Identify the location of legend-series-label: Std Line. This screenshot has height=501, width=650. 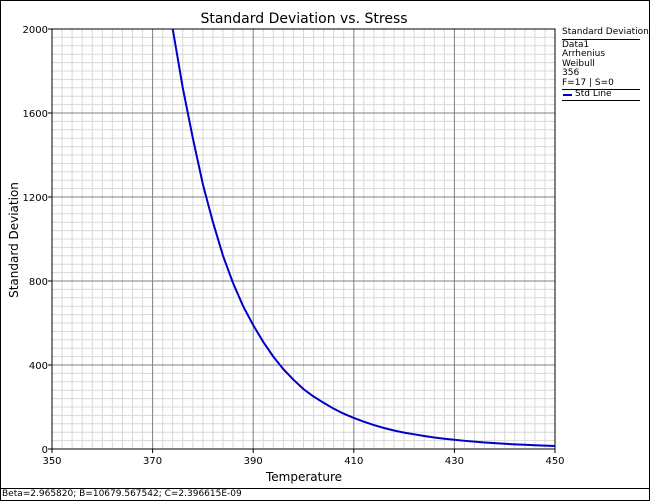
(593, 94).